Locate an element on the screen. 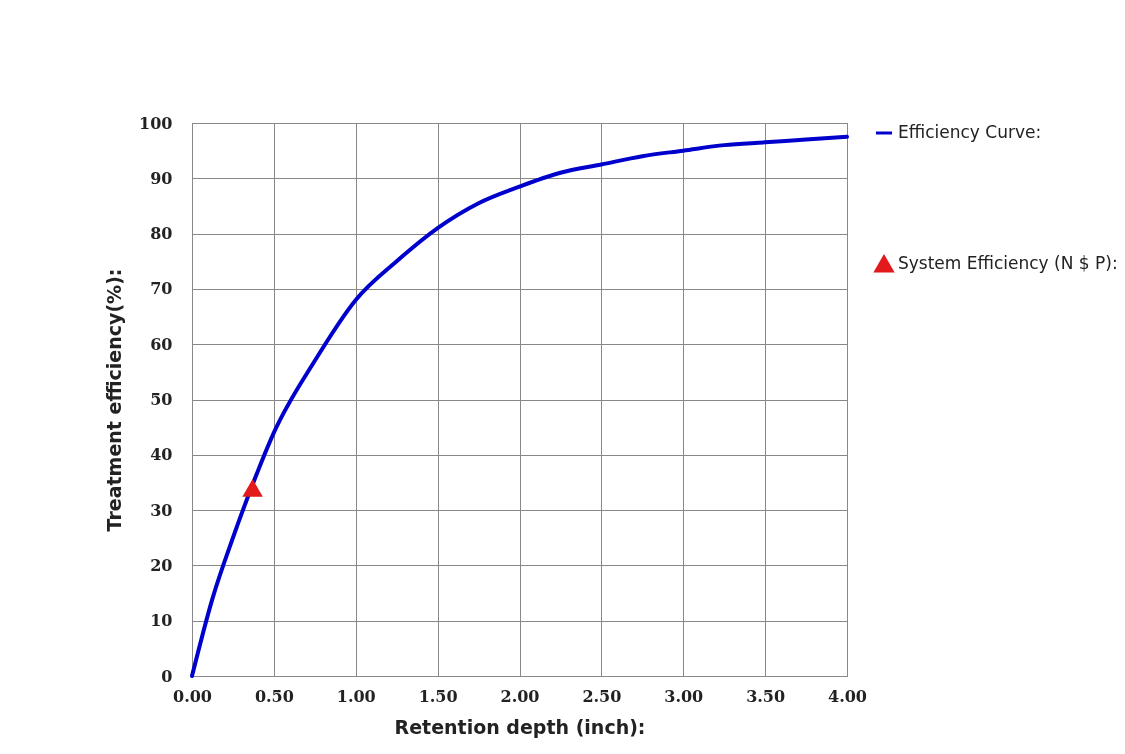 This screenshot has width=1125, height=754. x-tick-label: 2.00 is located at coordinates (520, 696).